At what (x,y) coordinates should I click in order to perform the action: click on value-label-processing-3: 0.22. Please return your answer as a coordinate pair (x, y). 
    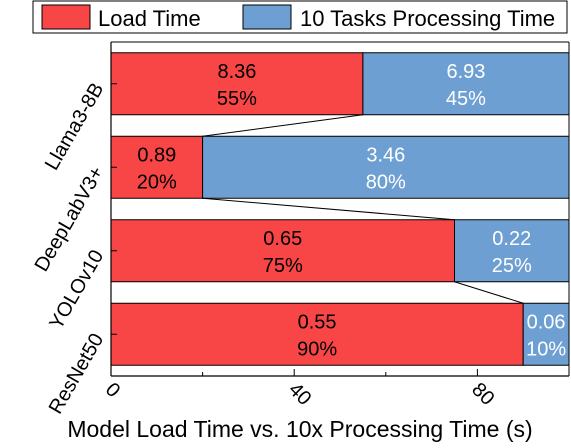
    Looking at the image, I should click on (511, 239).